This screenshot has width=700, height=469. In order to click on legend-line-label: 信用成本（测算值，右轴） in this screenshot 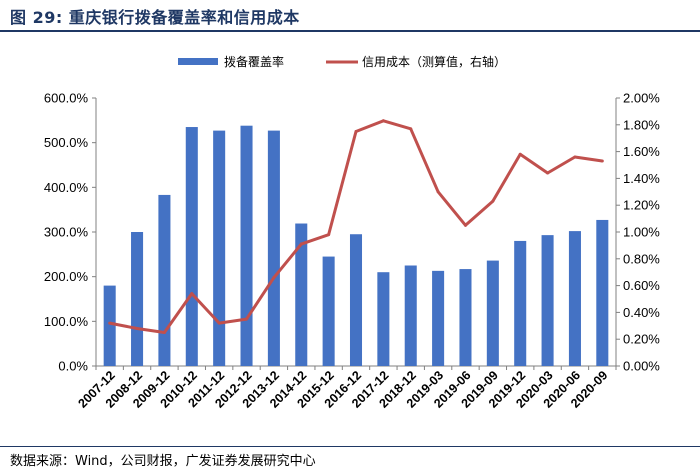, I will do `click(434, 61)`.